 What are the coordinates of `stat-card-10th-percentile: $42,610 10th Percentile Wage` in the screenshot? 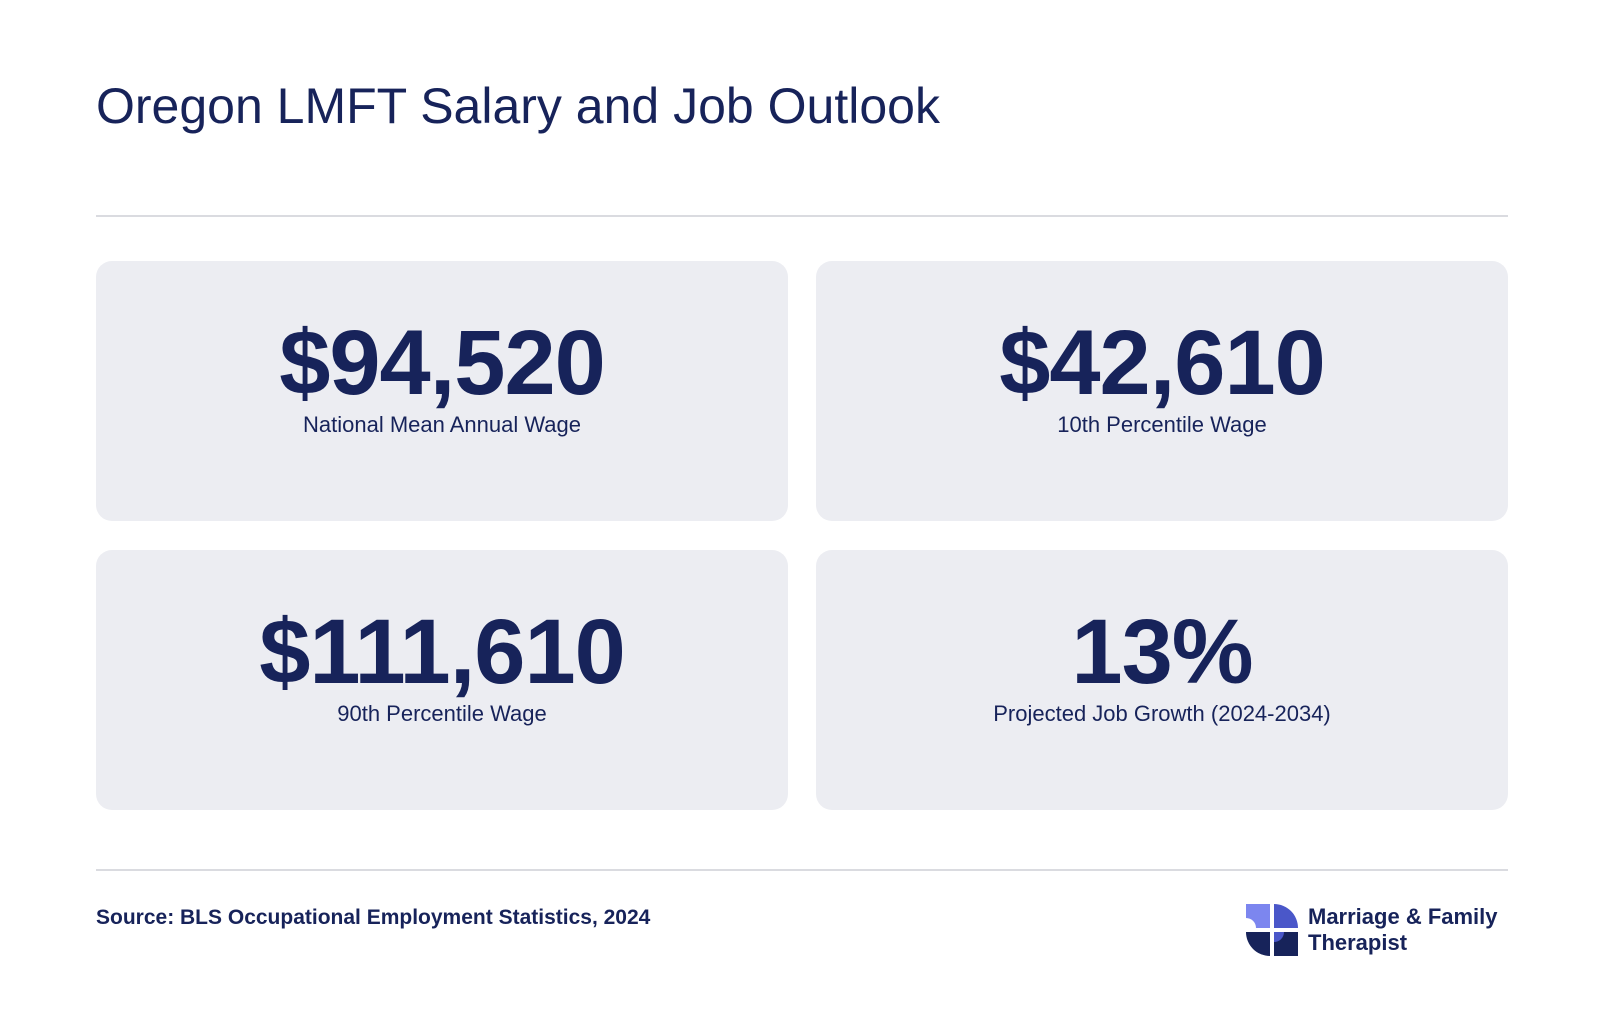 It's located at (1162, 391).